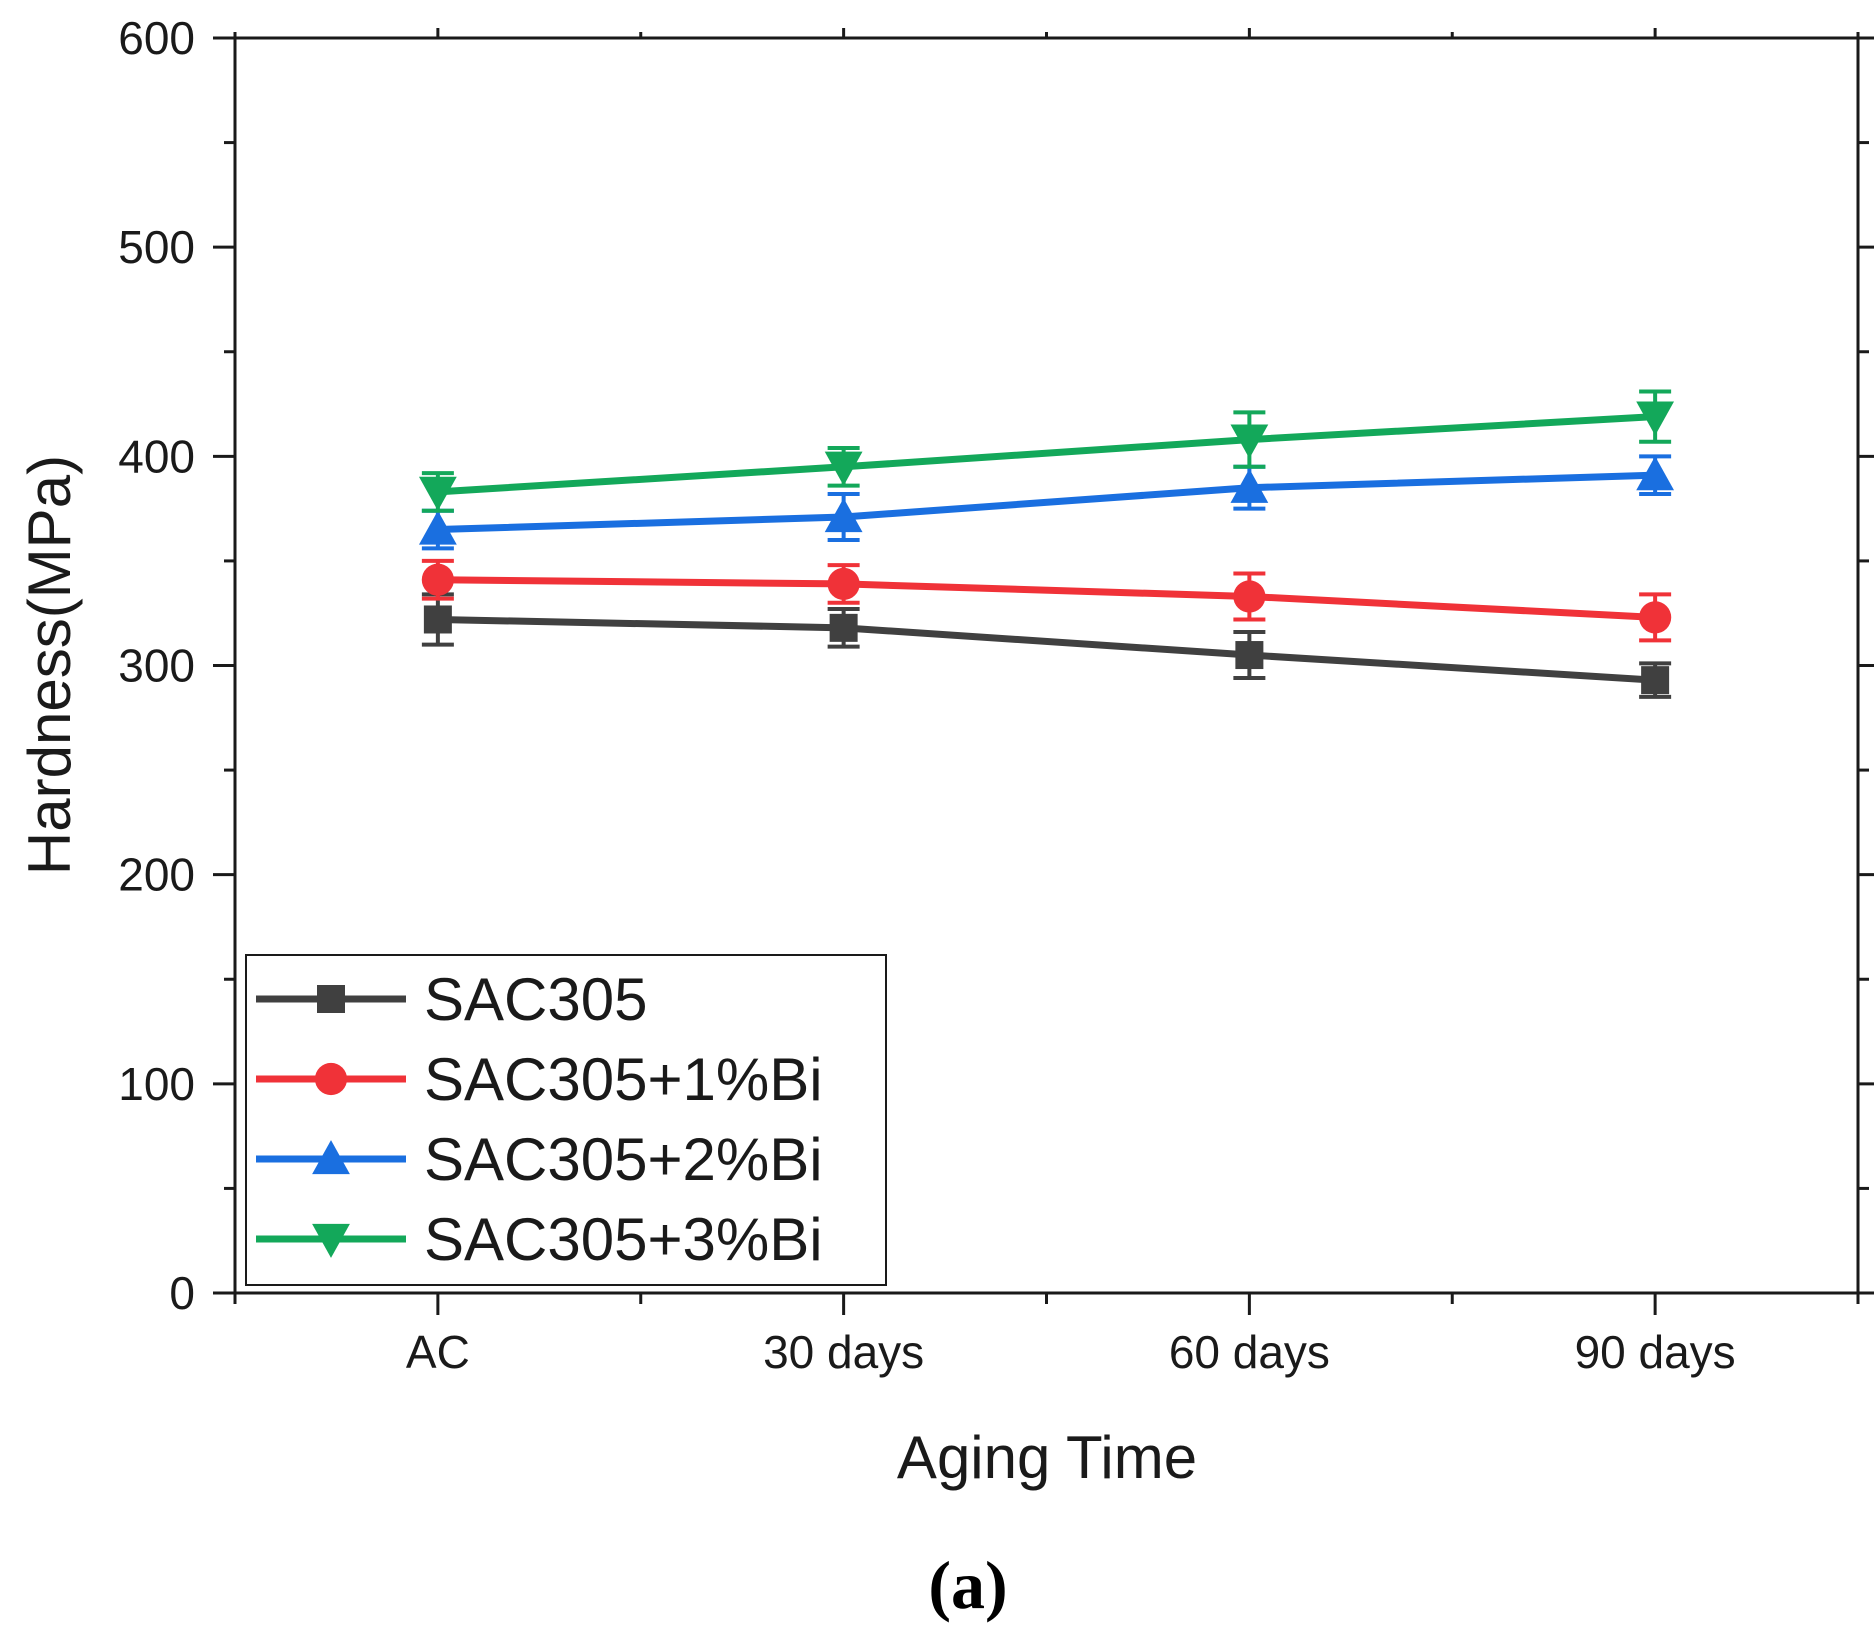 The width and height of the screenshot is (1874, 1631). Describe the element at coordinates (1655, 1352) in the screenshot. I see `x-tick-label: 90 days` at that location.